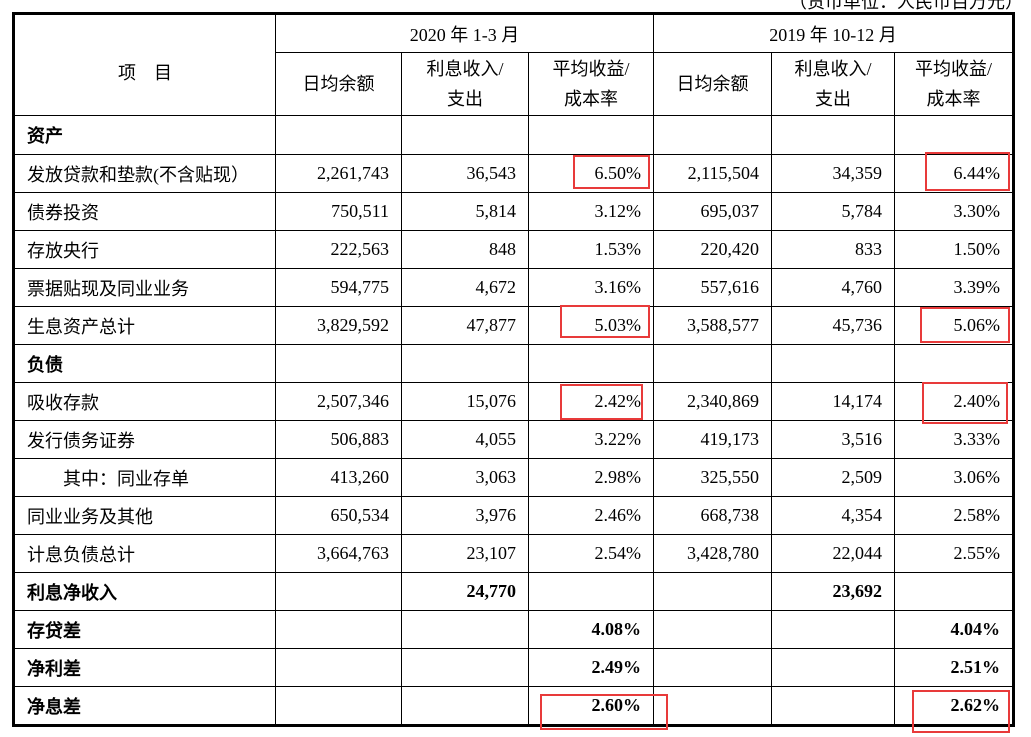 The height and width of the screenshot is (737, 1031). What do you see at coordinates (338, 211) in the screenshot?
I see `value-cell: 750,511` at bounding box center [338, 211].